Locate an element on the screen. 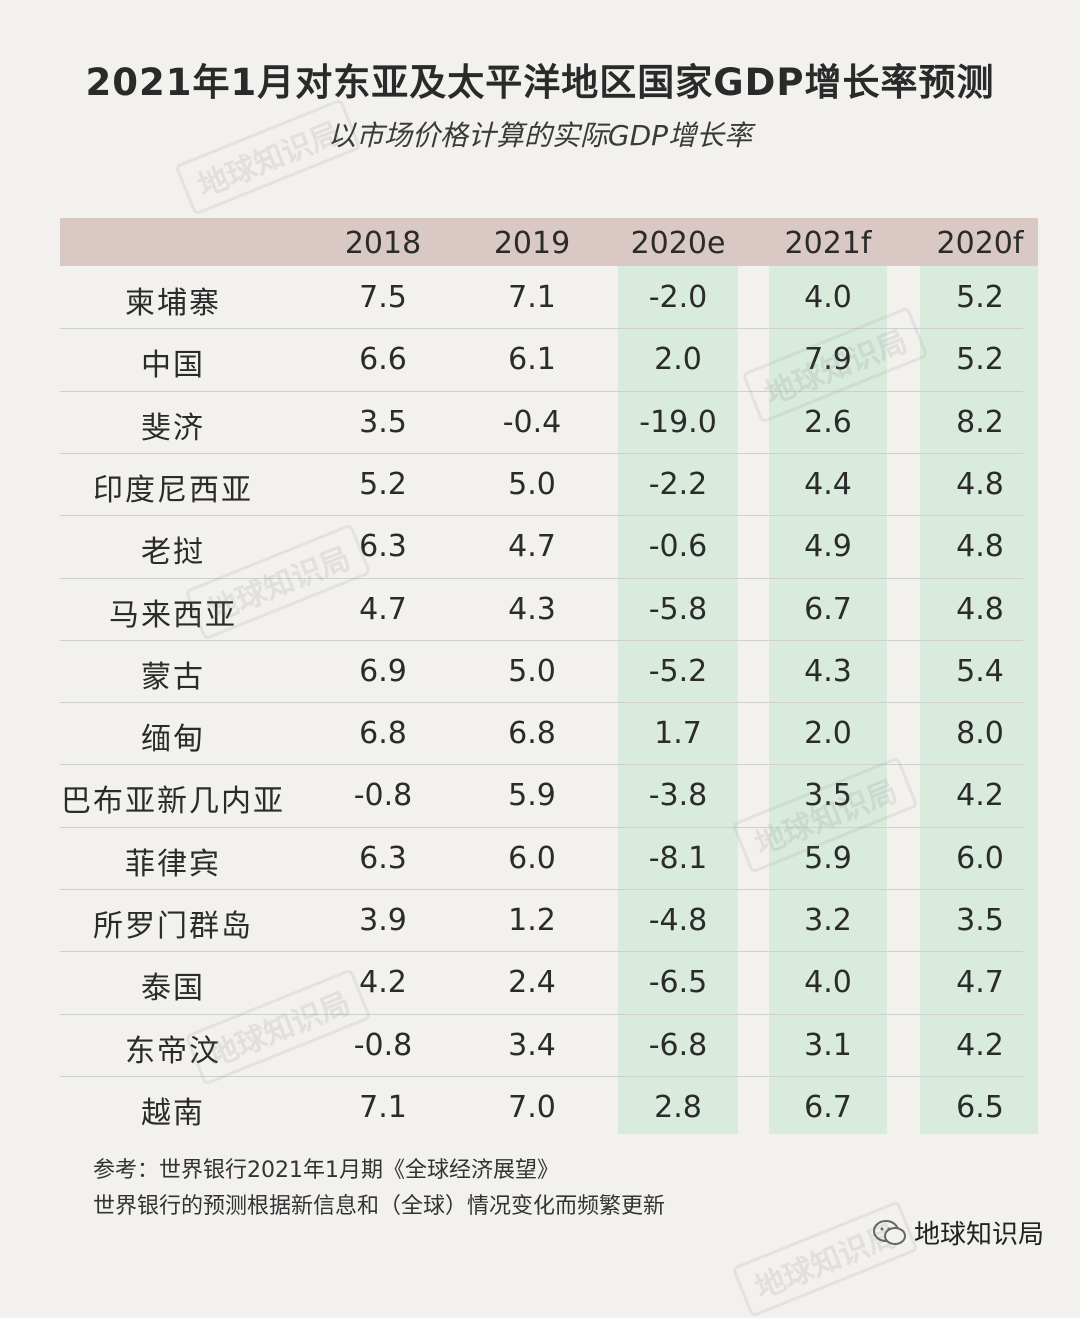 The height and width of the screenshot is (1318, 1080). value-cell: -19.0 is located at coordinates (678, 422).